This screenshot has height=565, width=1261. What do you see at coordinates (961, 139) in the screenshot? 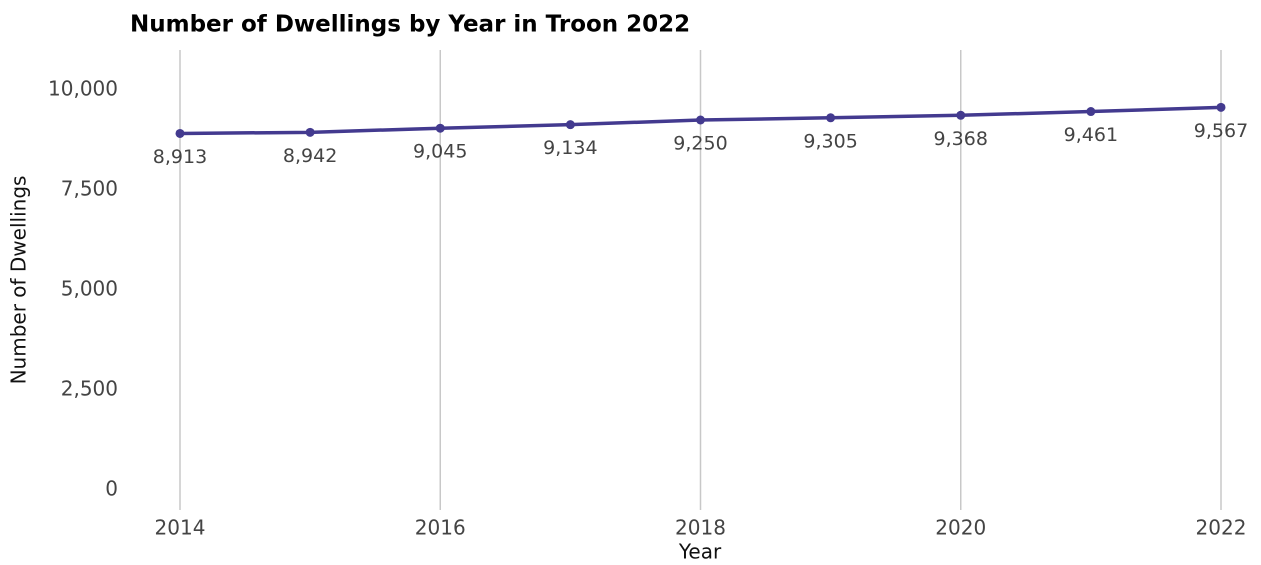
I see `data-label: 9,368` at bounding box center [961, 139].